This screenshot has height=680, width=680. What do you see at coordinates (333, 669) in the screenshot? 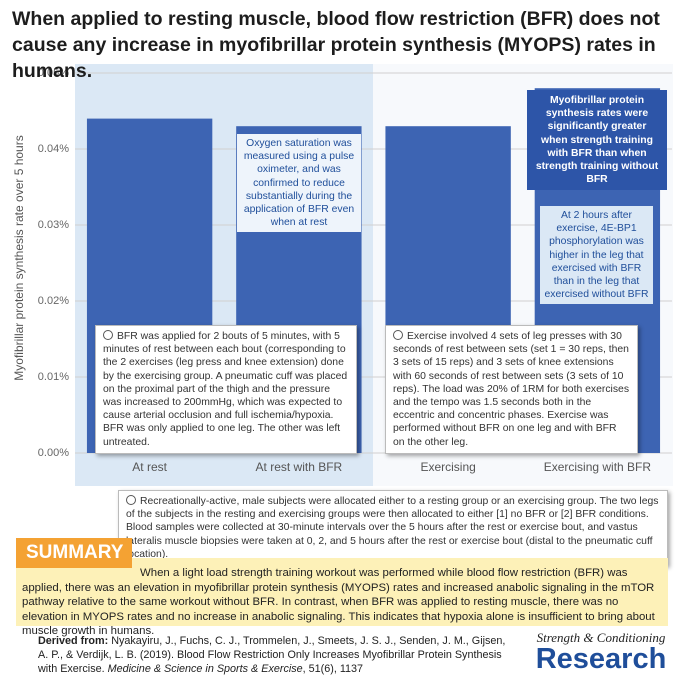
I see `citation-volume: , 51(6), 1137` at bounding box center [333, 669].